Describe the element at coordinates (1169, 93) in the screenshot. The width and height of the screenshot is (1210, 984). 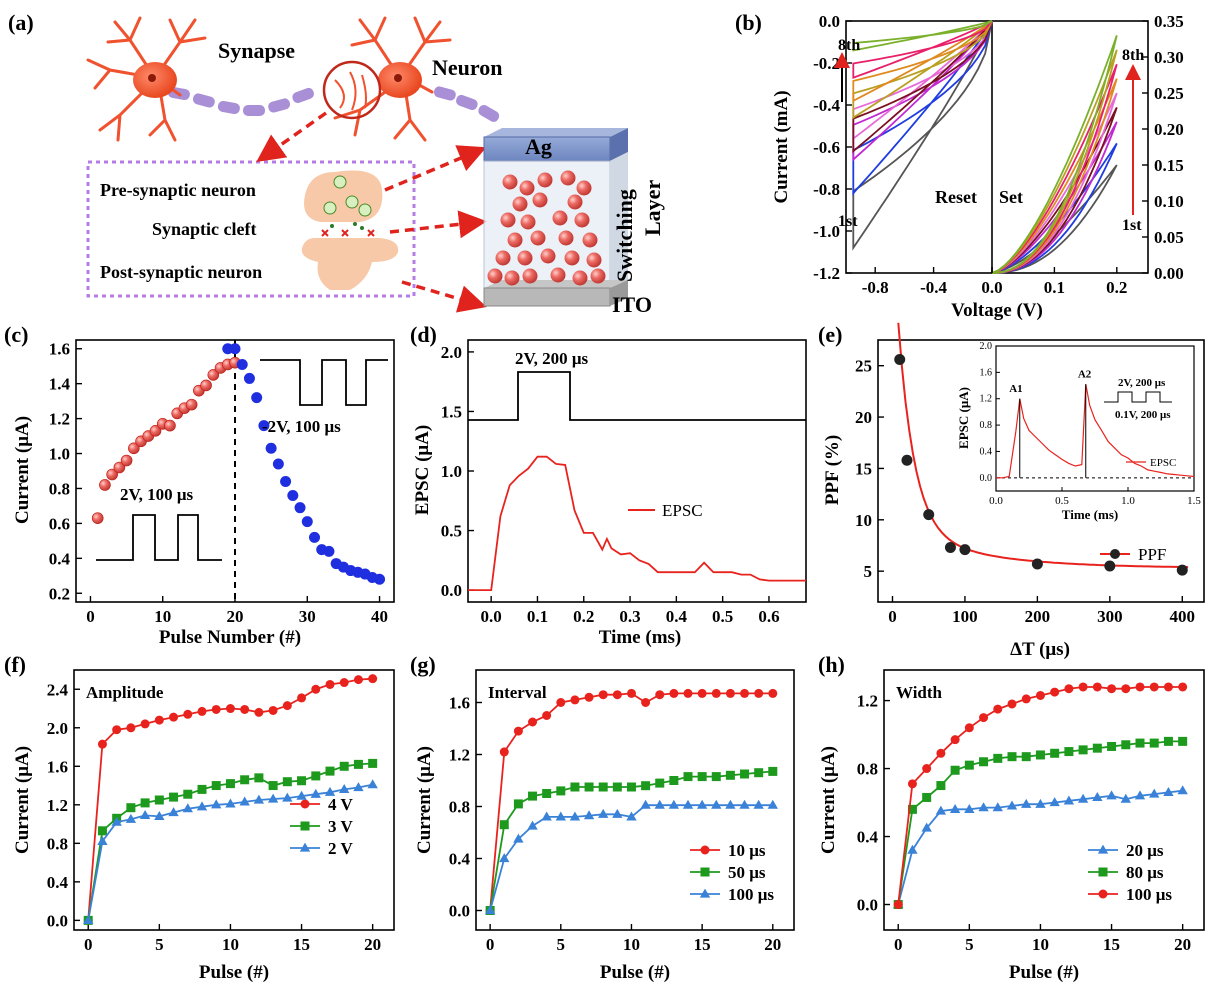
I see `y-tick-label-right: 0.25` at that location.